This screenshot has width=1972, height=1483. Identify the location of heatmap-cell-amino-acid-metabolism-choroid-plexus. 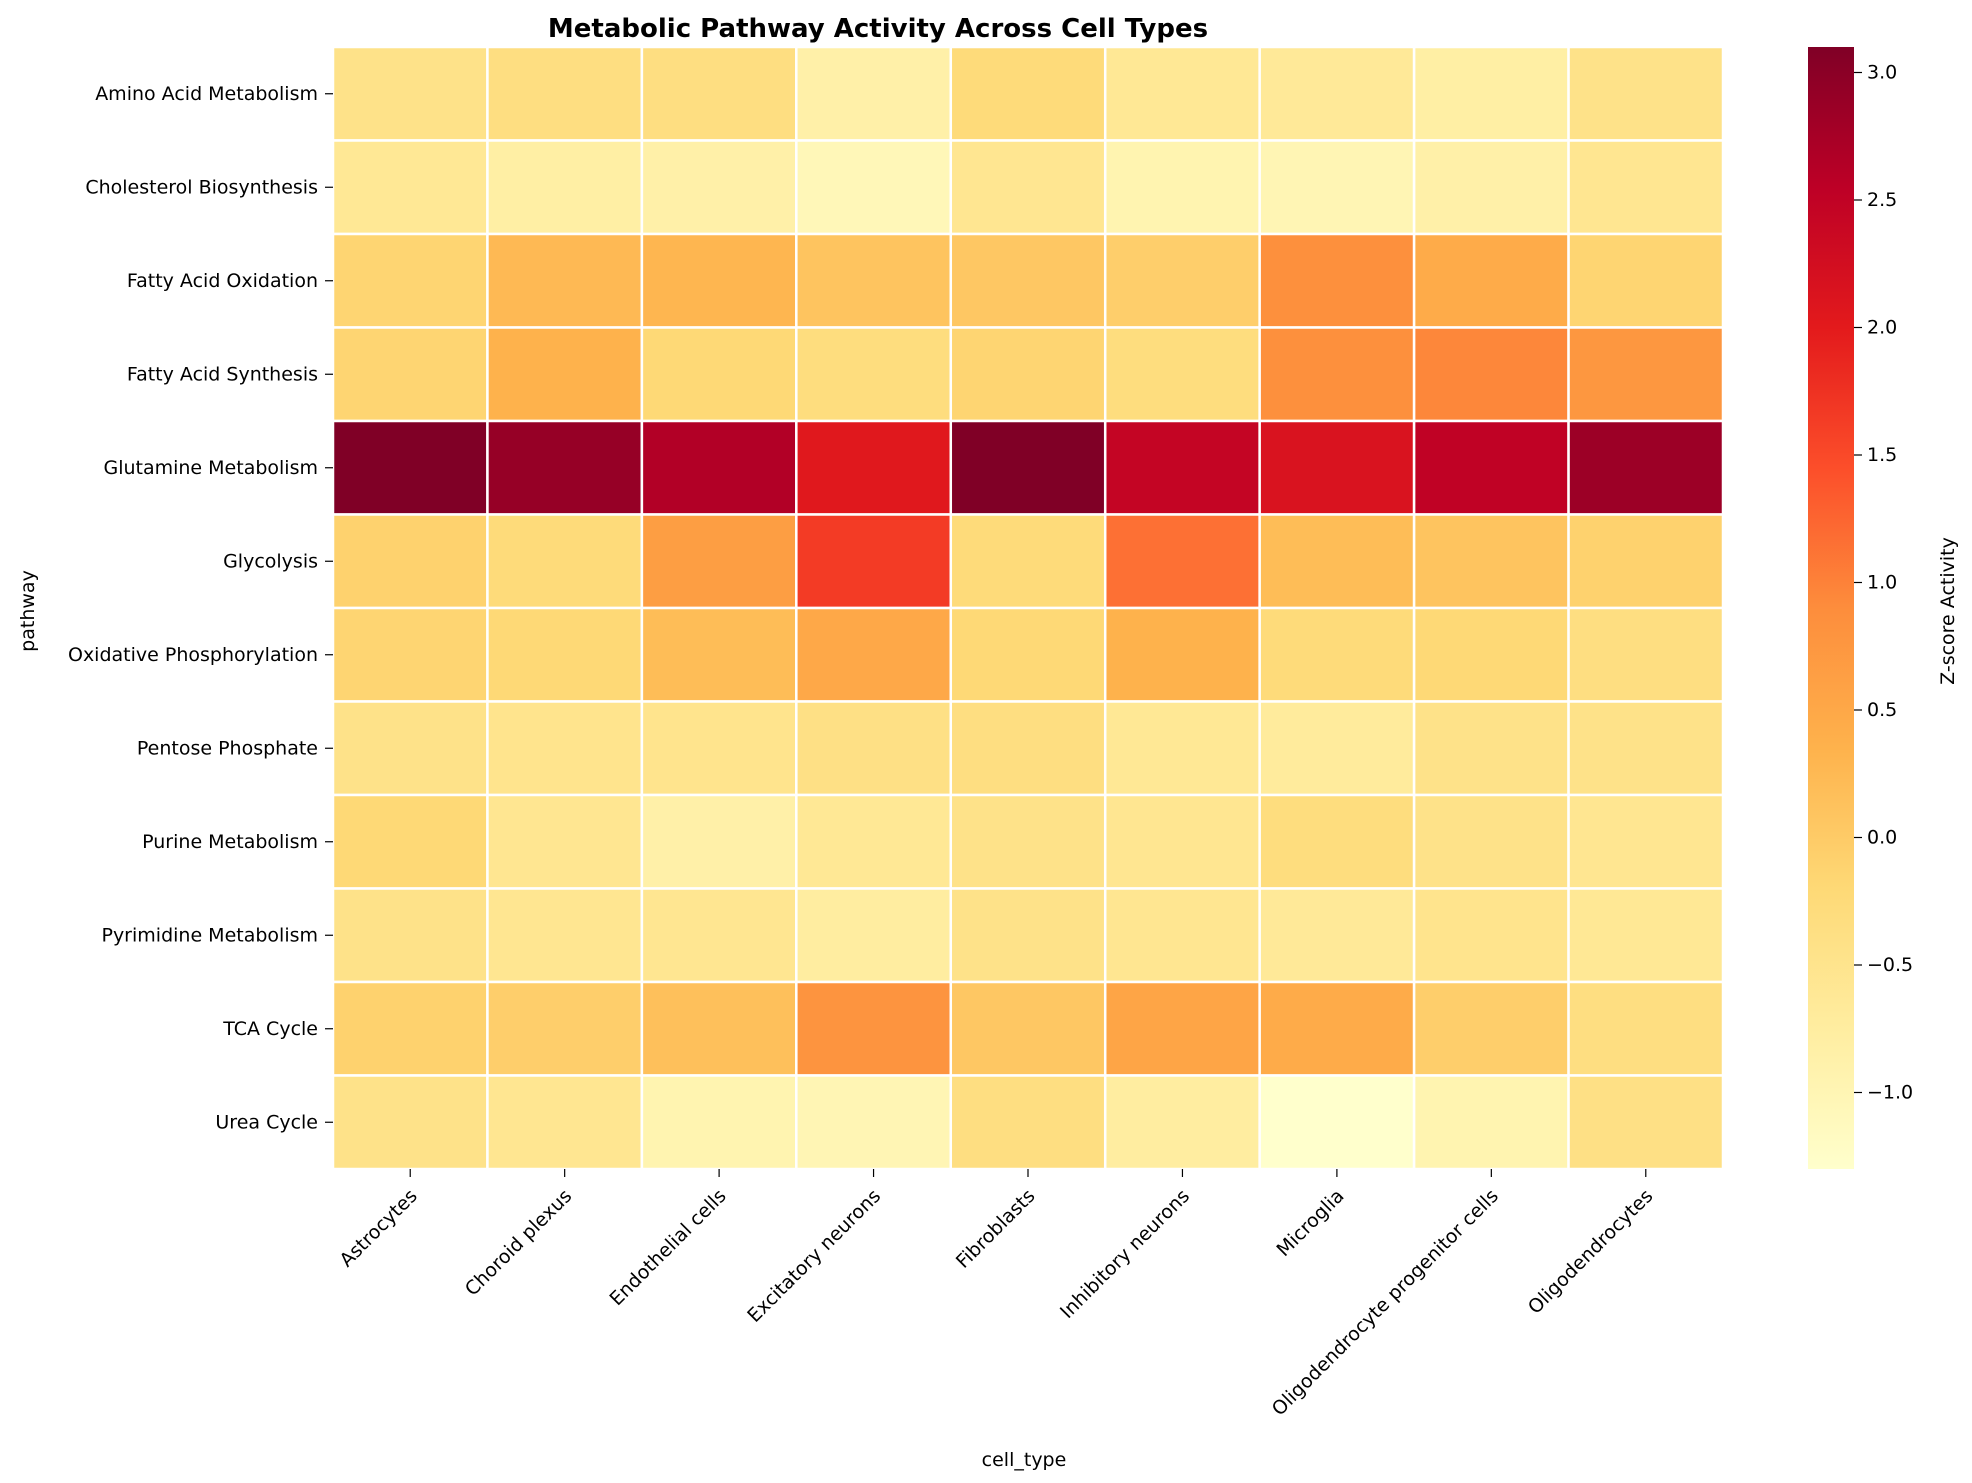
(565, 93).